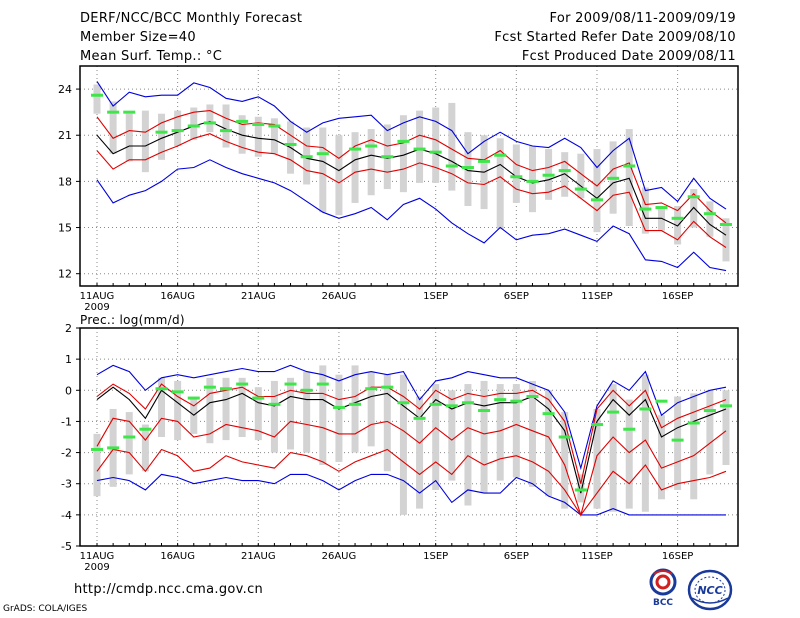 The height and width of the screenshot is (618, 800). What do you see at coordinates (642, 18) in the screenshot?
I see `forecast-period: For 2009/08/11-2009/09/19` at bounding box center [642, 18].